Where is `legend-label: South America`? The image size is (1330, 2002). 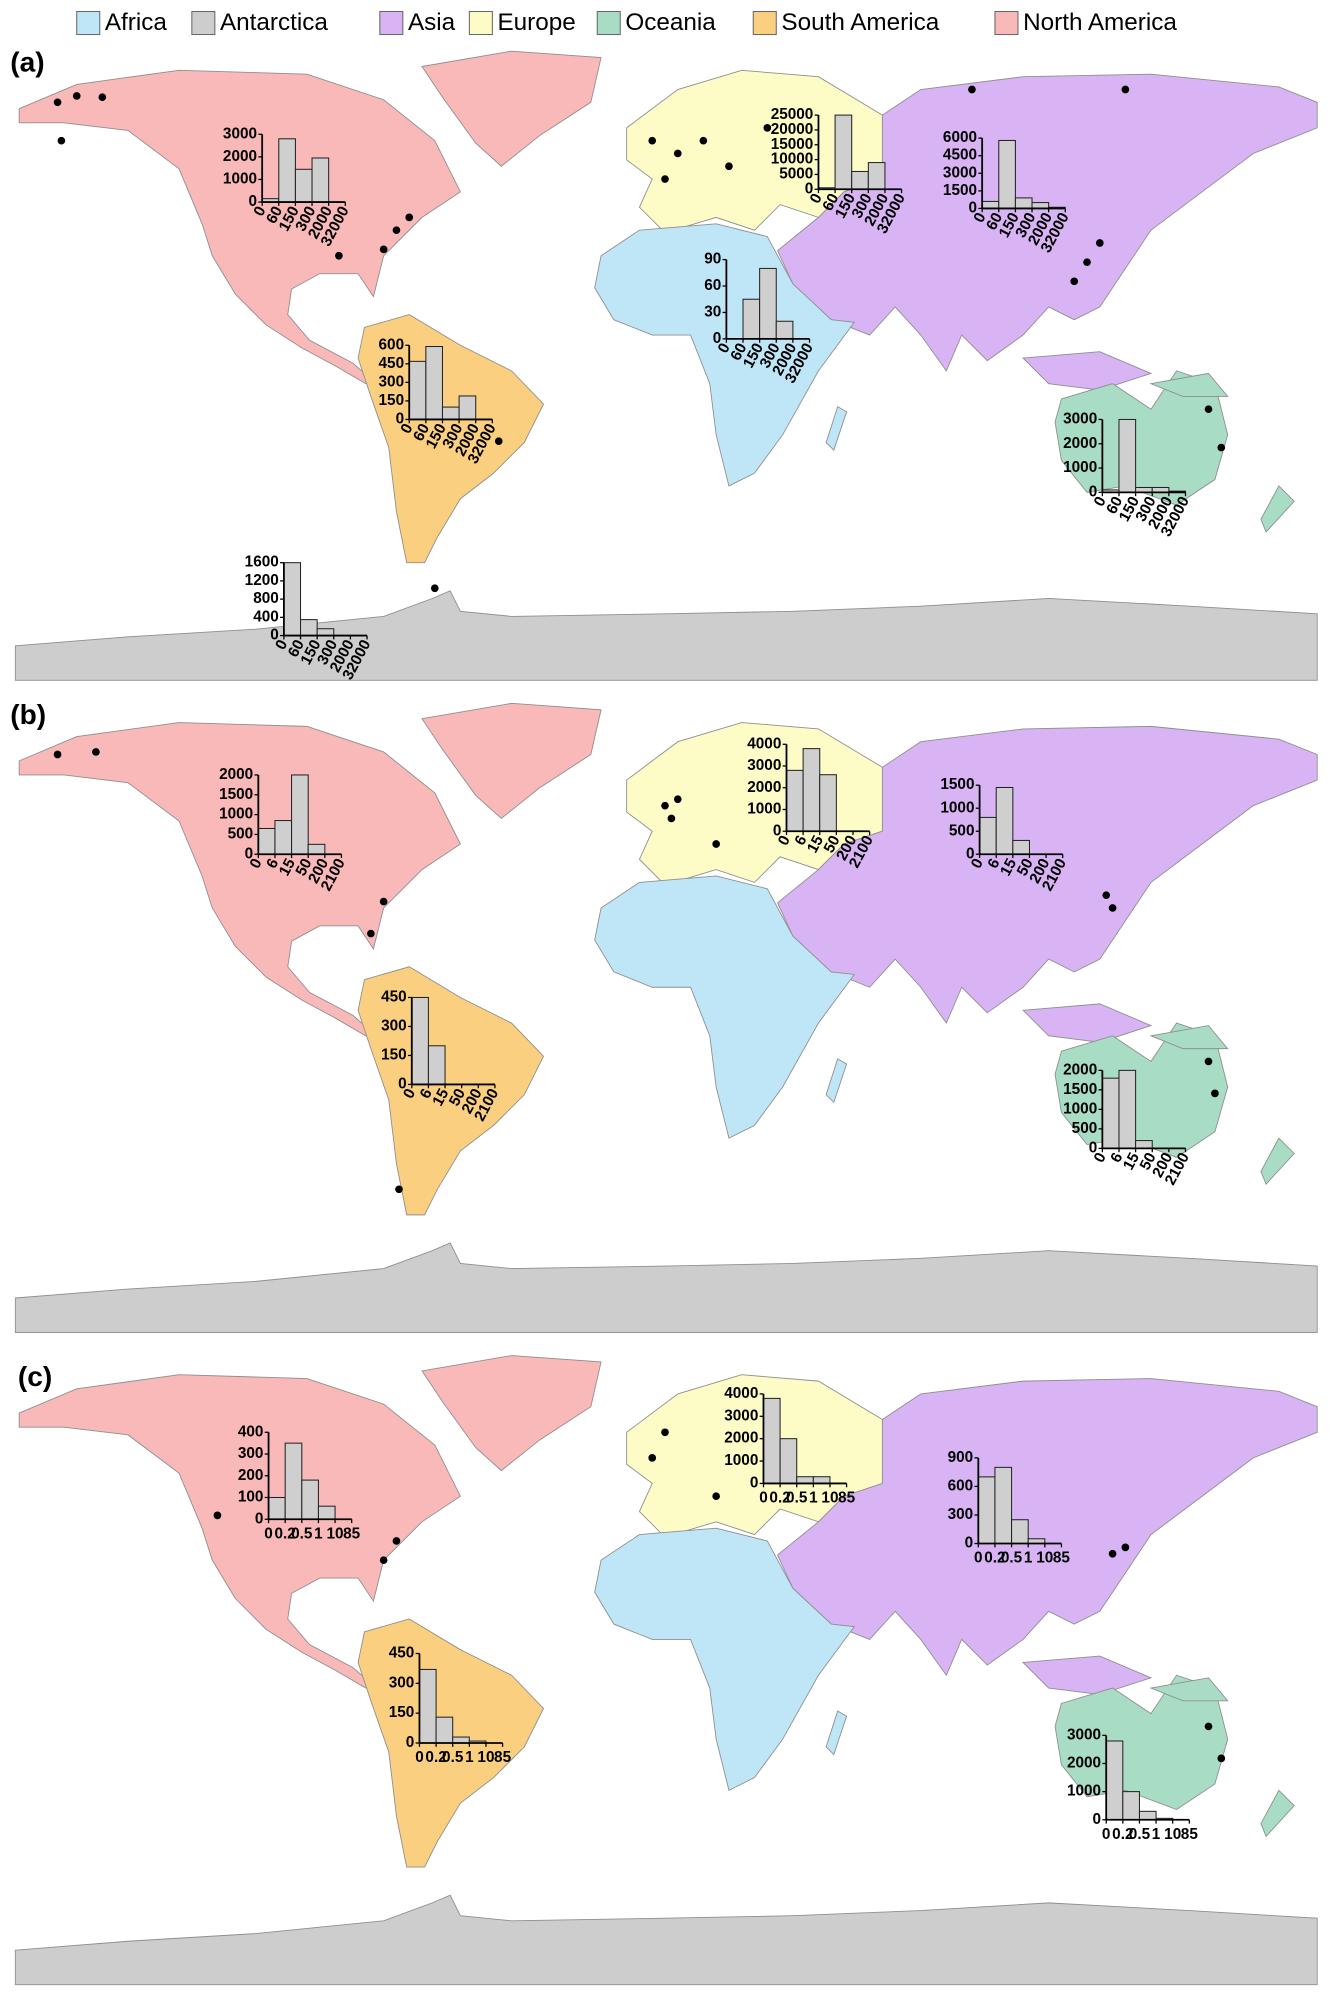 legend-label: South America is located at coordinates (860, 22).